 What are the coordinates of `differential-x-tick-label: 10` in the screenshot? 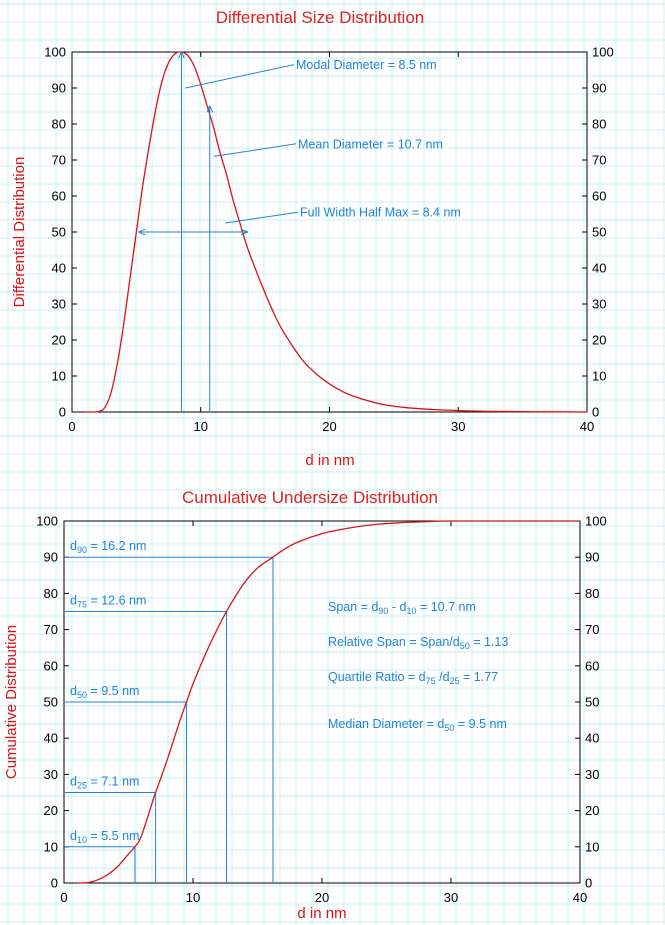 It's located at (201, 426).